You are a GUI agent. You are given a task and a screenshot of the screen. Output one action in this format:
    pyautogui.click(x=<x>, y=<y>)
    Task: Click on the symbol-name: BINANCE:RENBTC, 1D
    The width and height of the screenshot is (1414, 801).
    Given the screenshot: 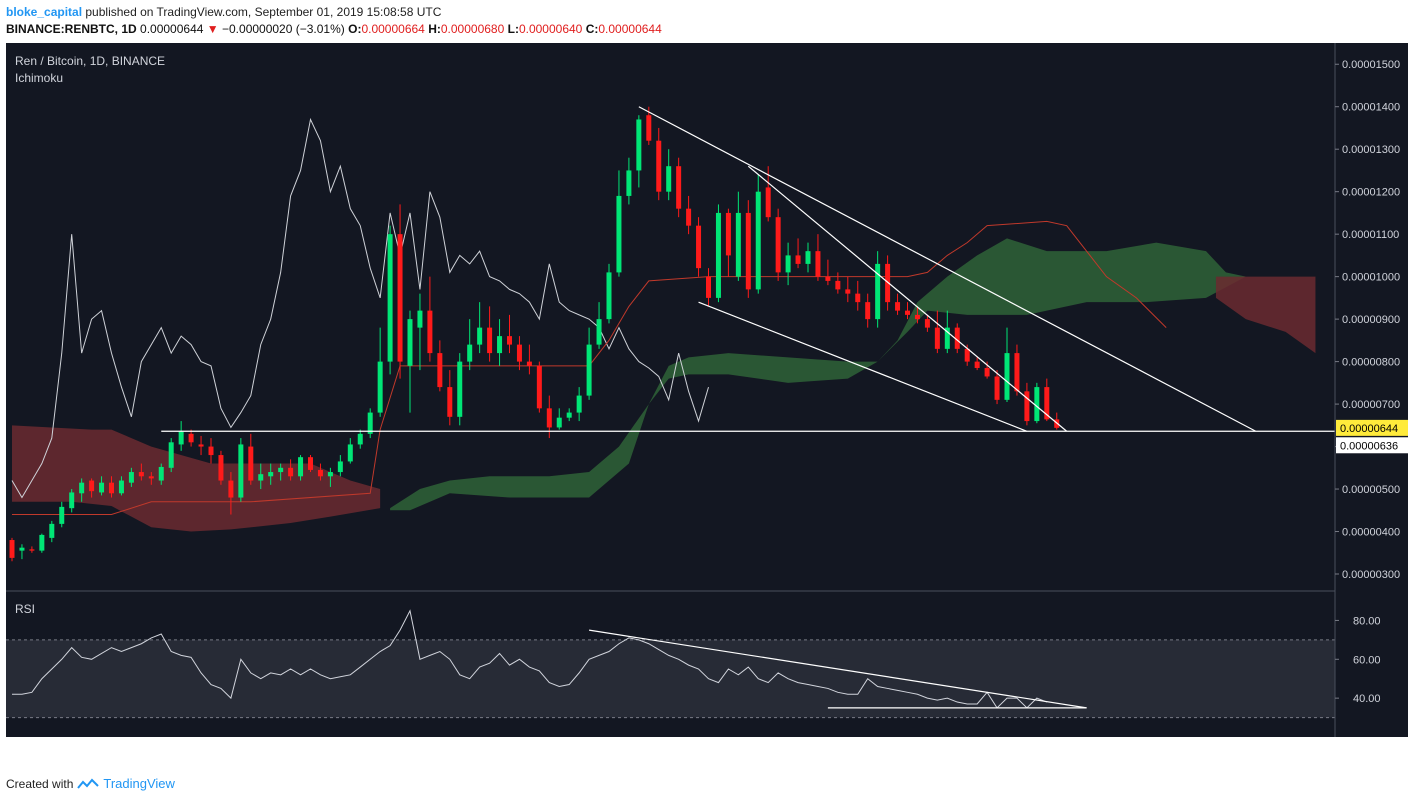 What is the action you would take?
    pyautogui.click(x=71, y=29)
    